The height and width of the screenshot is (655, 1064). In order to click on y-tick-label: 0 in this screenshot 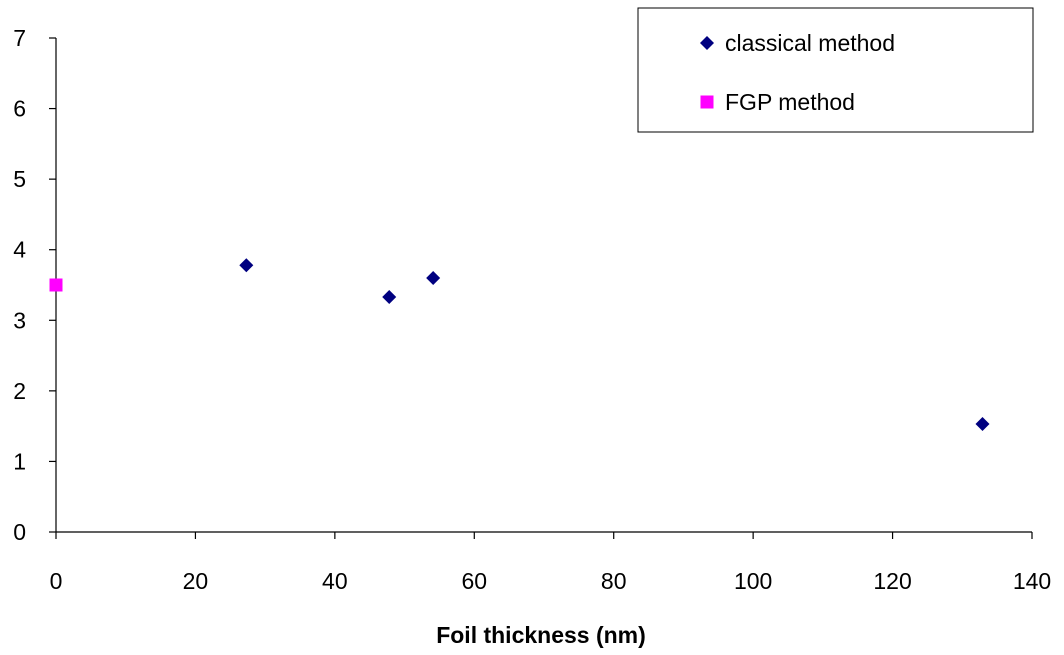, I will do `click(19, 532)`.